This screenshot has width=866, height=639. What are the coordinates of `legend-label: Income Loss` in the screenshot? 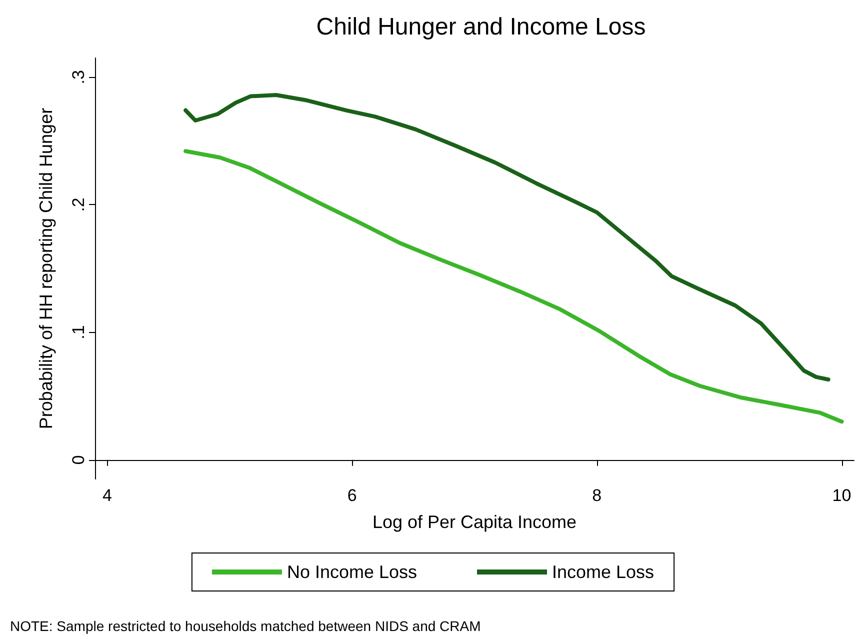 It's located at (603, 572).